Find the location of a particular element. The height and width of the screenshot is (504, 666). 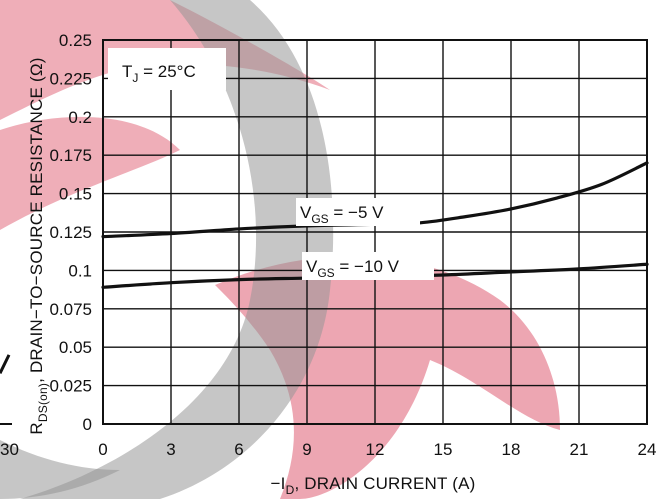

series-label-bg-vgs-10v is located at coordinates (368, 266).